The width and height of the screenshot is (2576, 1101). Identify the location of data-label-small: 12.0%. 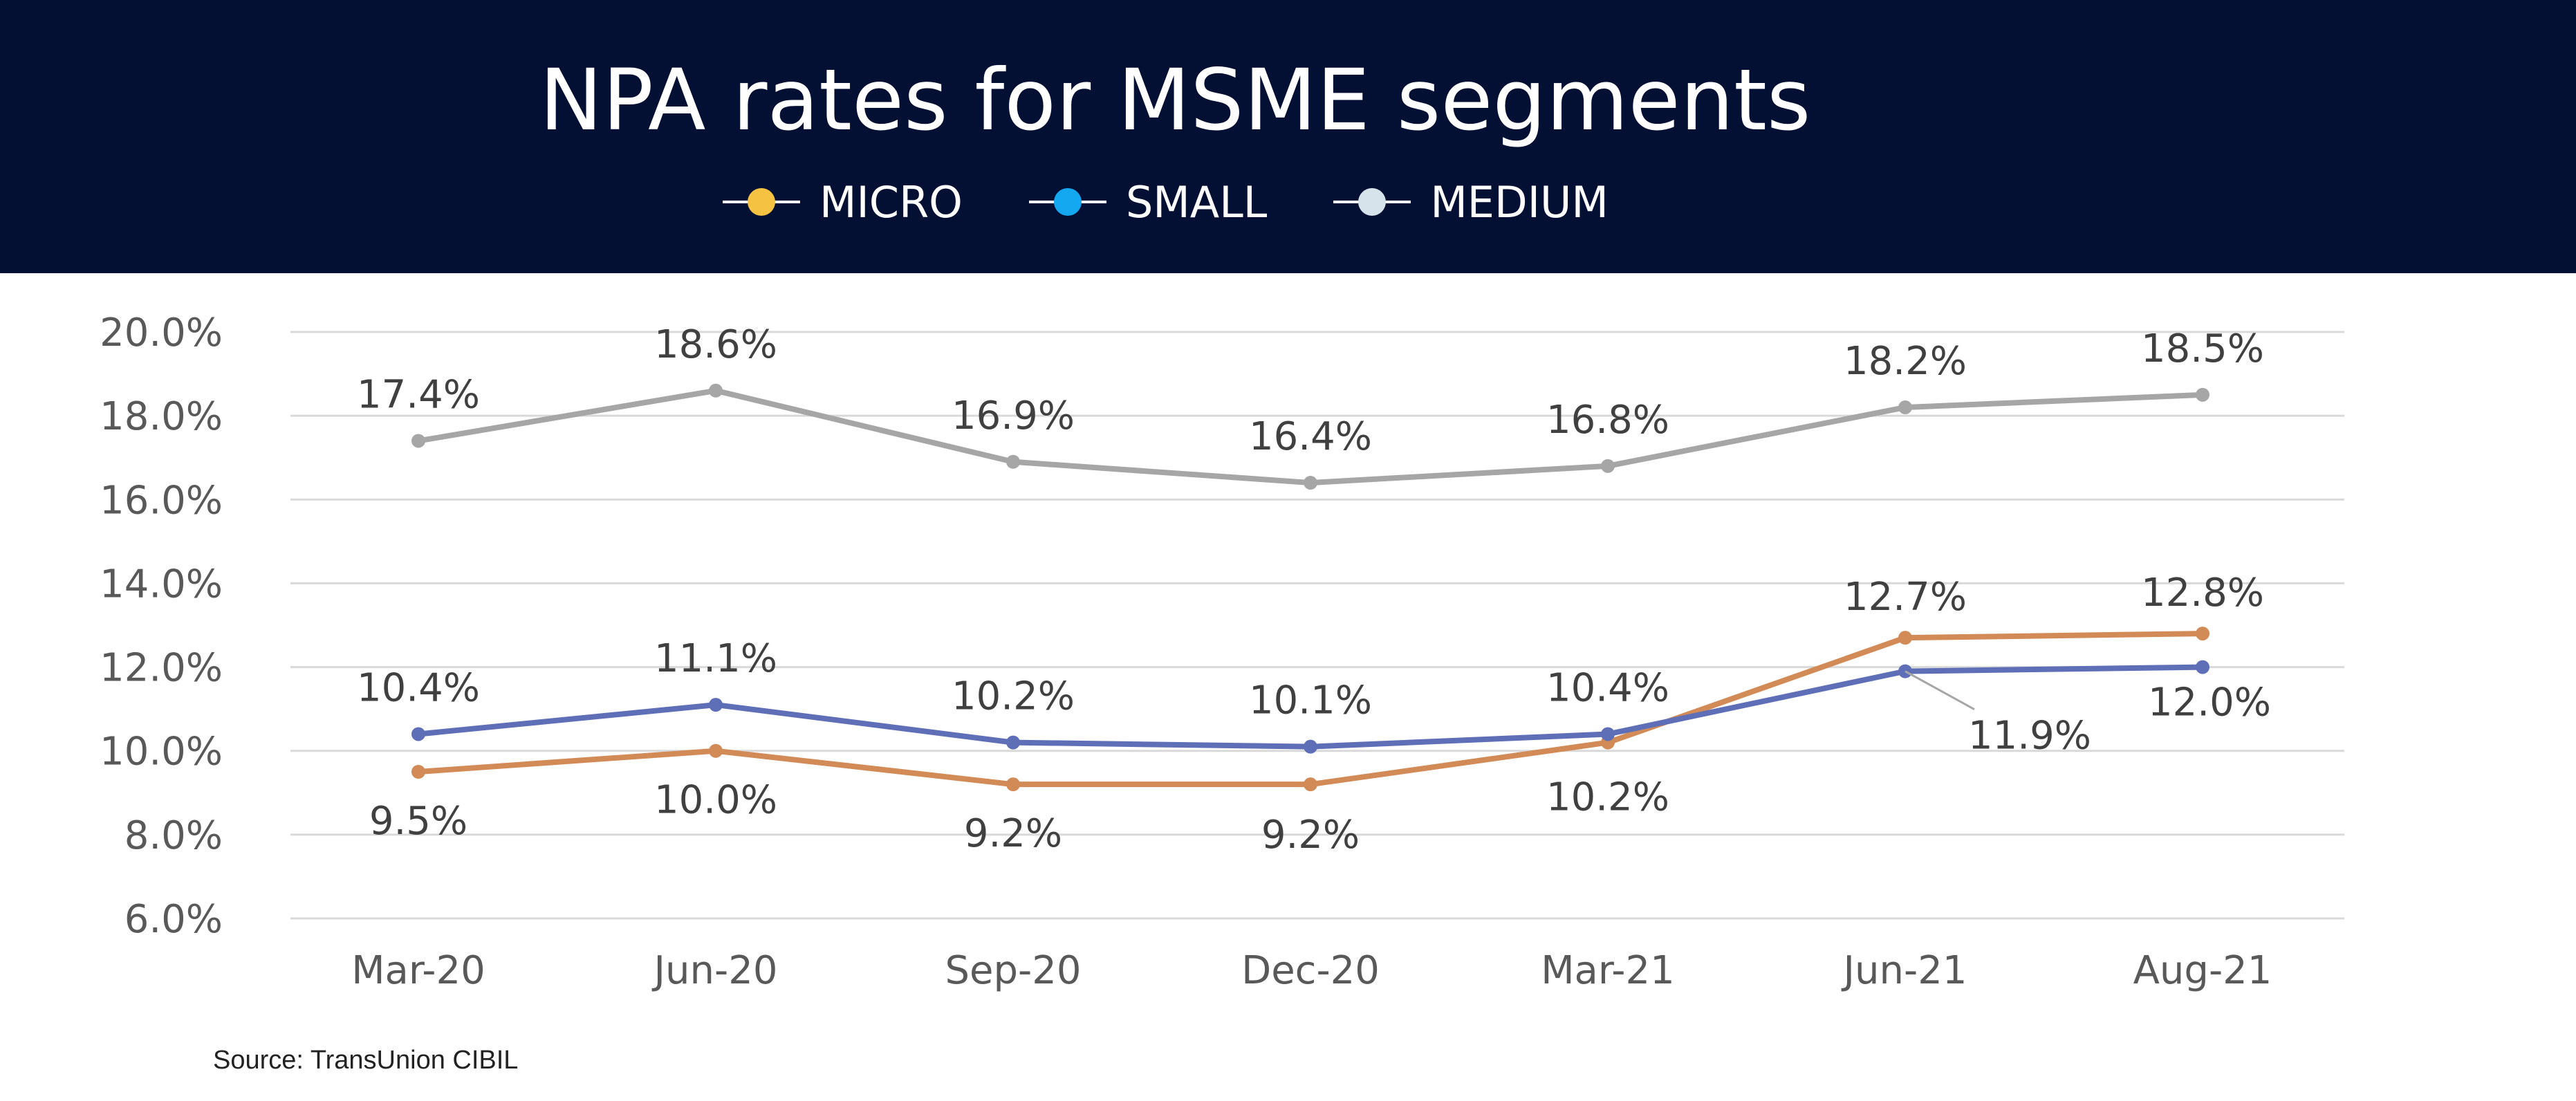
(2209, 703).